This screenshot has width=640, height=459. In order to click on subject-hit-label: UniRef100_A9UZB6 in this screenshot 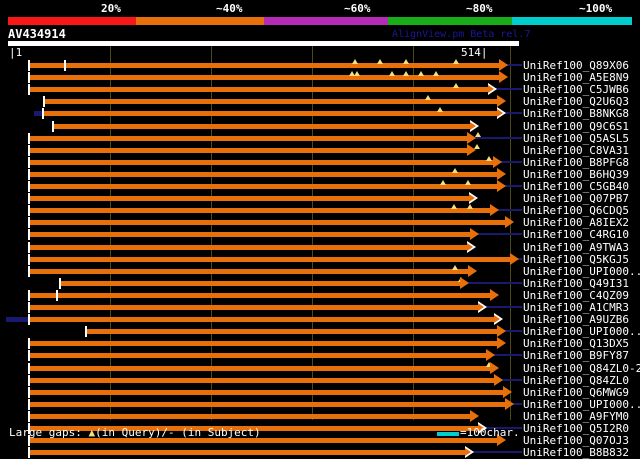, I will do `click(576, 320)`.